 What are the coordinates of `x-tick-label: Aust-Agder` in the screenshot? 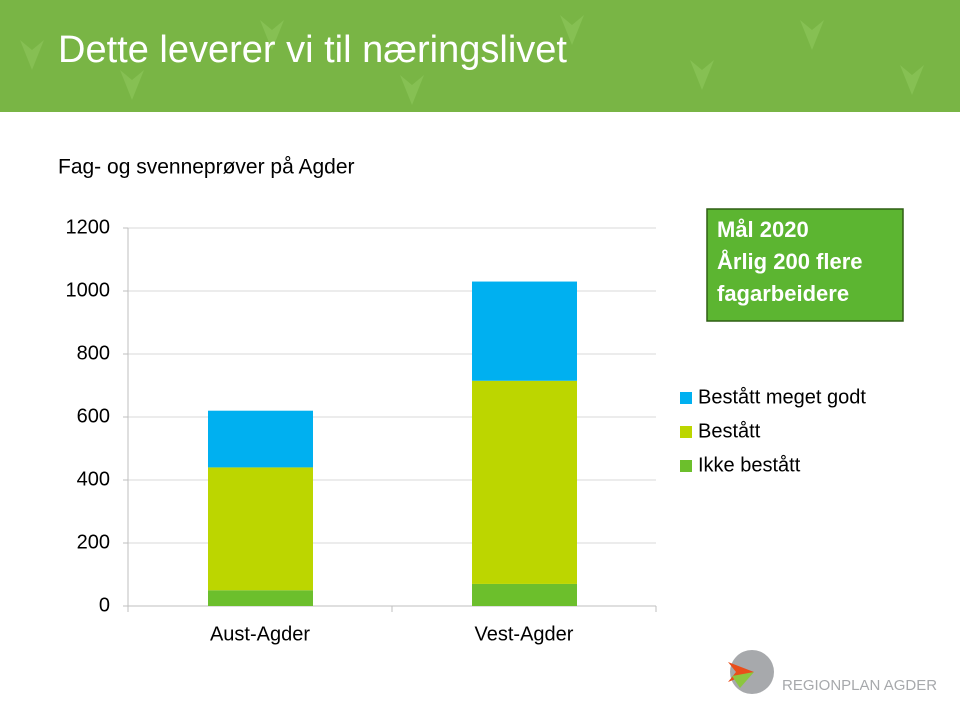 It's located at (260, 634).